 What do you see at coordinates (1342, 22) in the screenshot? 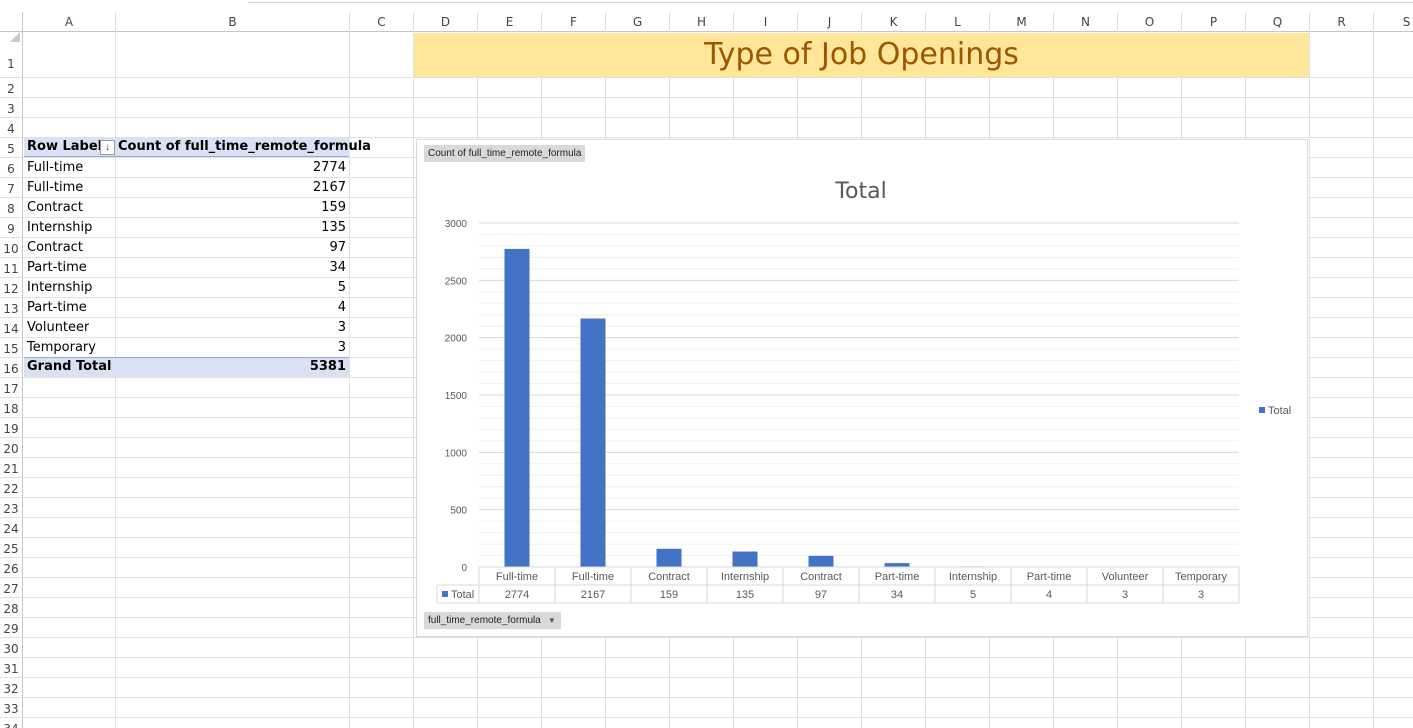
I see `column-header-r: R` at bounding box center [1342, 22].